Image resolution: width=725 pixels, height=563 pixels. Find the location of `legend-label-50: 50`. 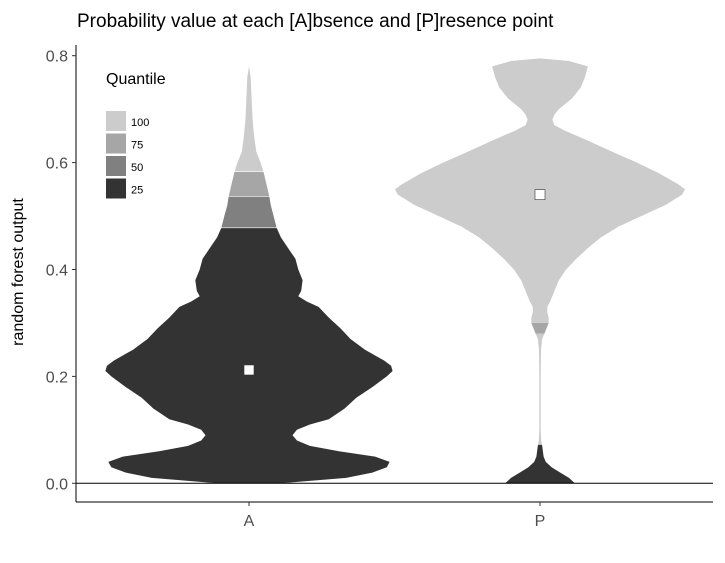

legend-label-50: 50 is located at coordinates (137, 168).